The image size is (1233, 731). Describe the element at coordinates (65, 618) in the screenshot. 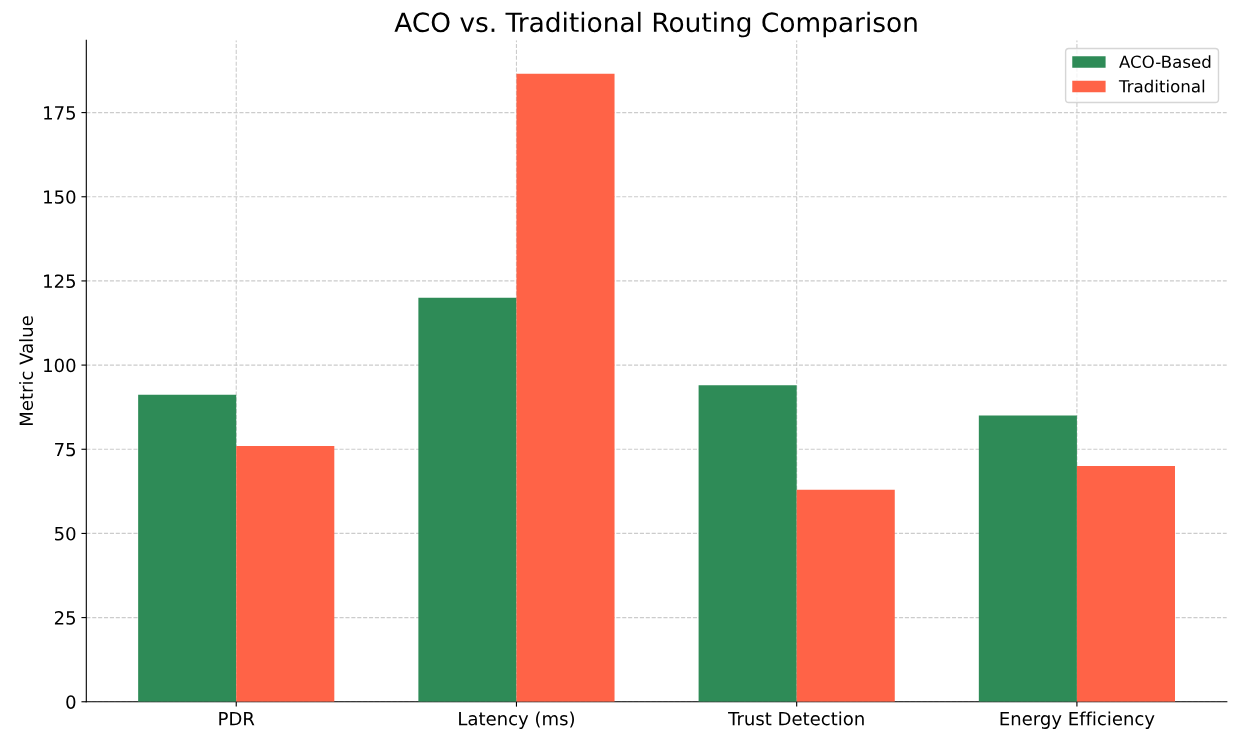

I see `y-tick-label: 25` at that location.